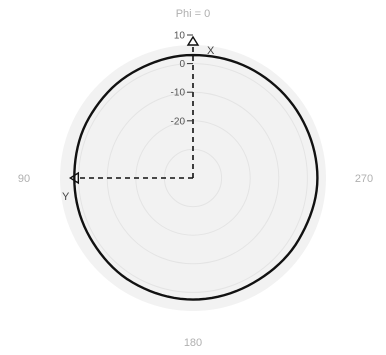 The width and height of the screenshot is (386, 355). What do you see at coordinates (182, 79) in the screenshot?
I see `radial-ticks: 10 0 -10 -20` at bounding box center [182, 79].